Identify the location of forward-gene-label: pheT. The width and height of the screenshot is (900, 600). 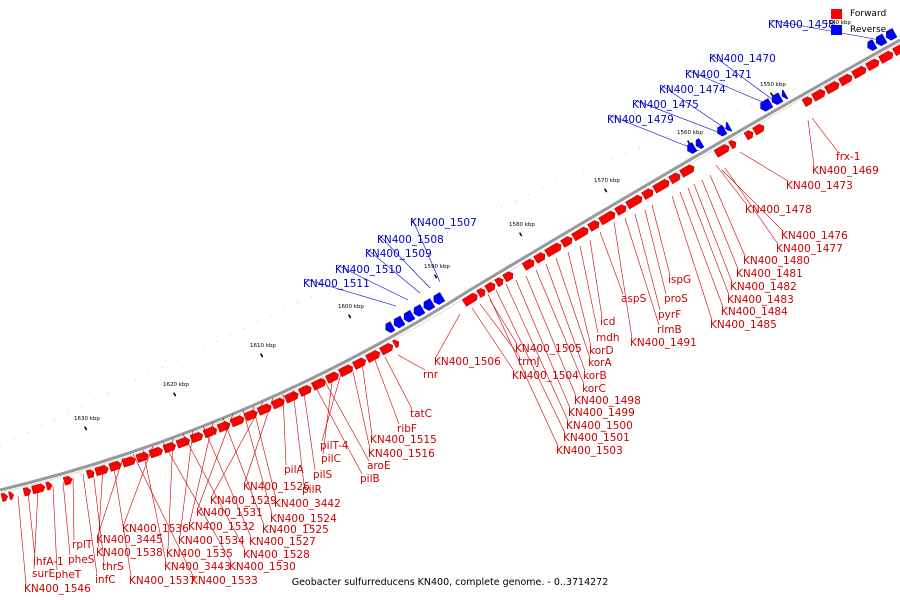
(68, 575).